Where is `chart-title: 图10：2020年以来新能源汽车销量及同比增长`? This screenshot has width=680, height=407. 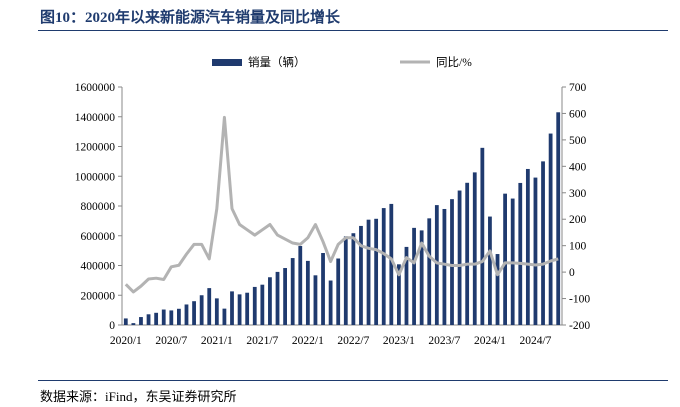 chart-title: 图10：2020年以来新能源汽车销量及同比增长 is located at coordinates (190, 18).